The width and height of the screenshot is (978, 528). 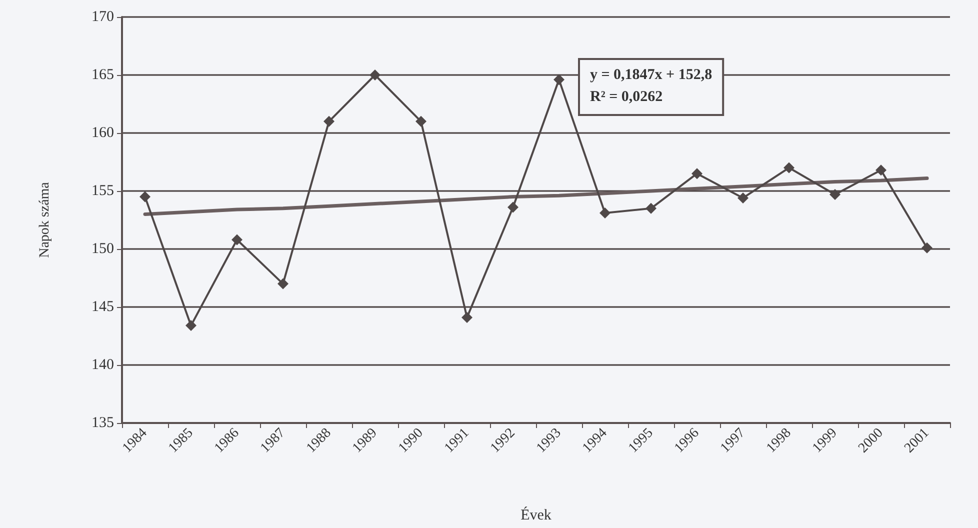 What do you see at coordinates (103, 191) in the screenshot?
I see `y-tick-label: 155` at bounding box center [103, 191].